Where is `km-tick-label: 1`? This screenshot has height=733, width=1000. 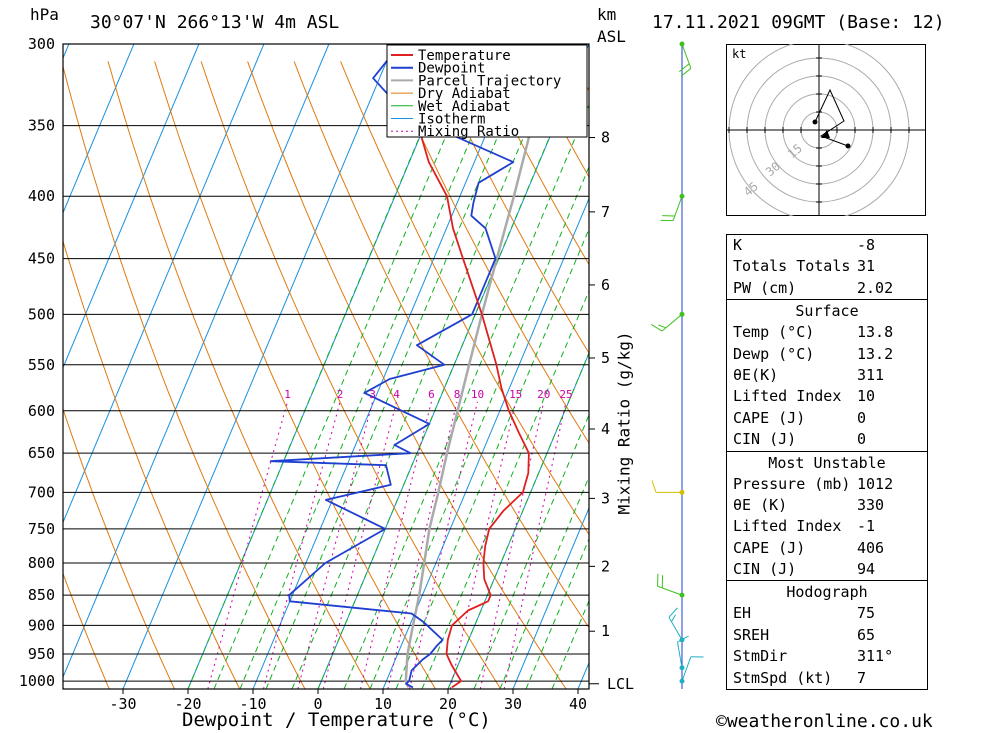
km-tick-label: 1 is located at coordinates (605, 631).